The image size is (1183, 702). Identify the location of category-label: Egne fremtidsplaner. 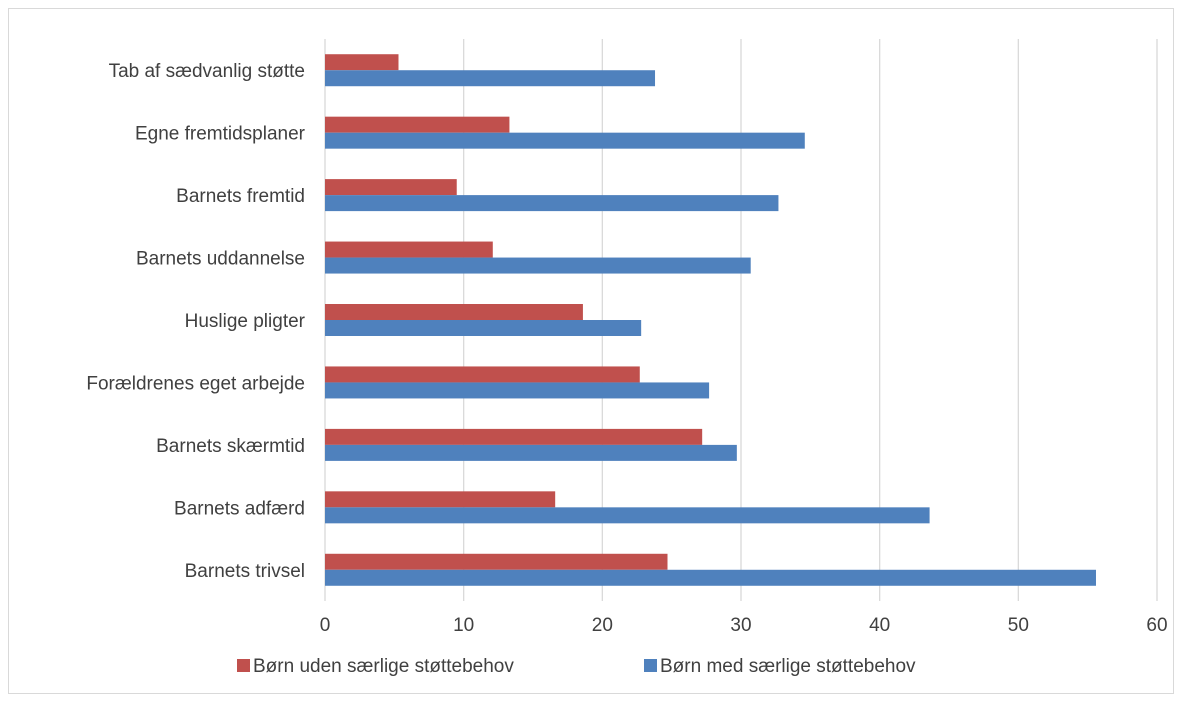
(220, 134).